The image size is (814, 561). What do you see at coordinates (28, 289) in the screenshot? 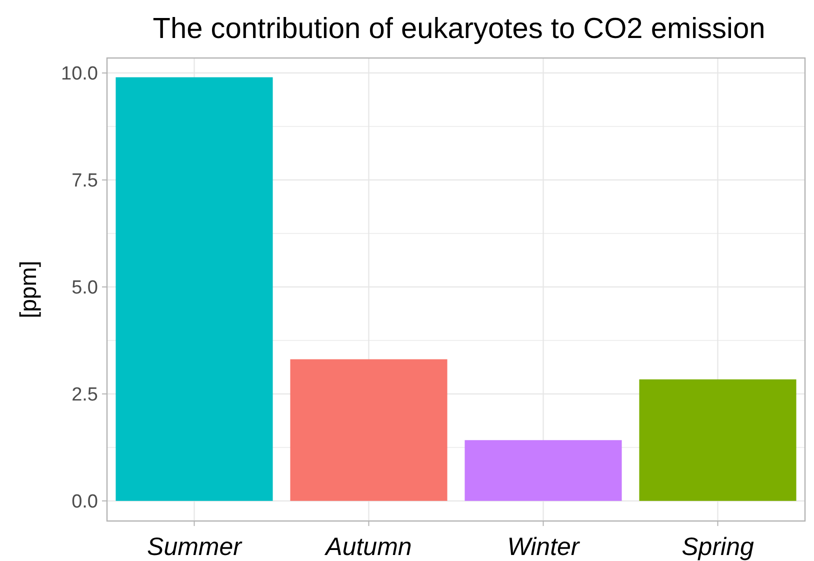
I see `y-axis-title: [ppm]` at bounding box center [28, 289].